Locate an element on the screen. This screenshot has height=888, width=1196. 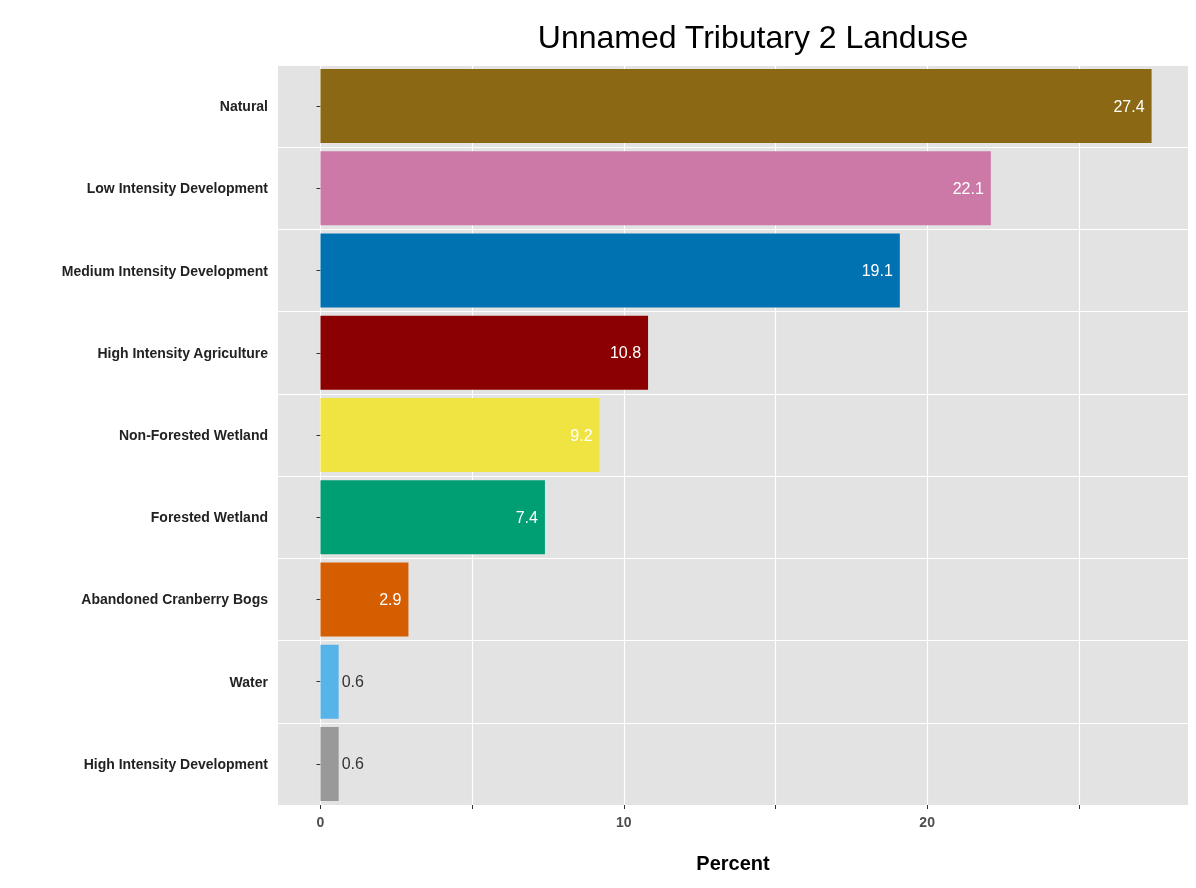
y-tick-label: High Intensity Agriculture is located at coordinates (183, 352).